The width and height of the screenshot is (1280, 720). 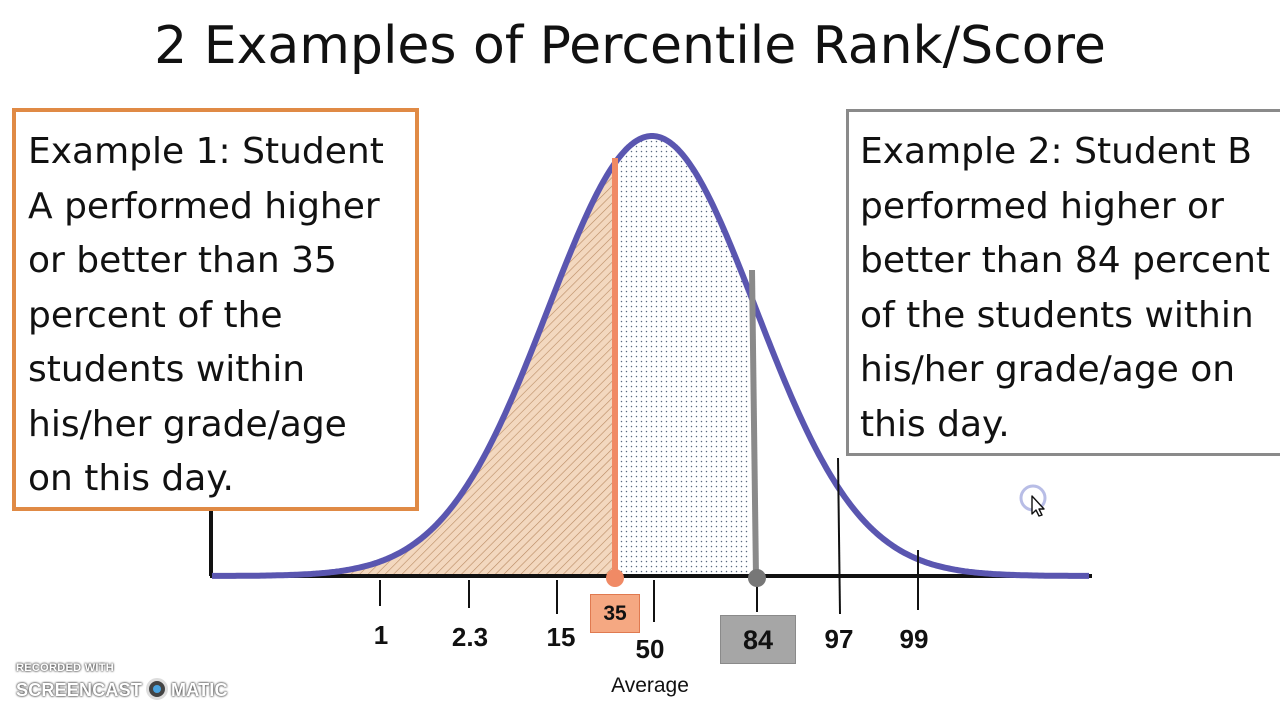 What do you see at coordinates (206, 151) in the screenshot?
I see `example-1-line: Example 1: Student` at bounding box center [206, 151].